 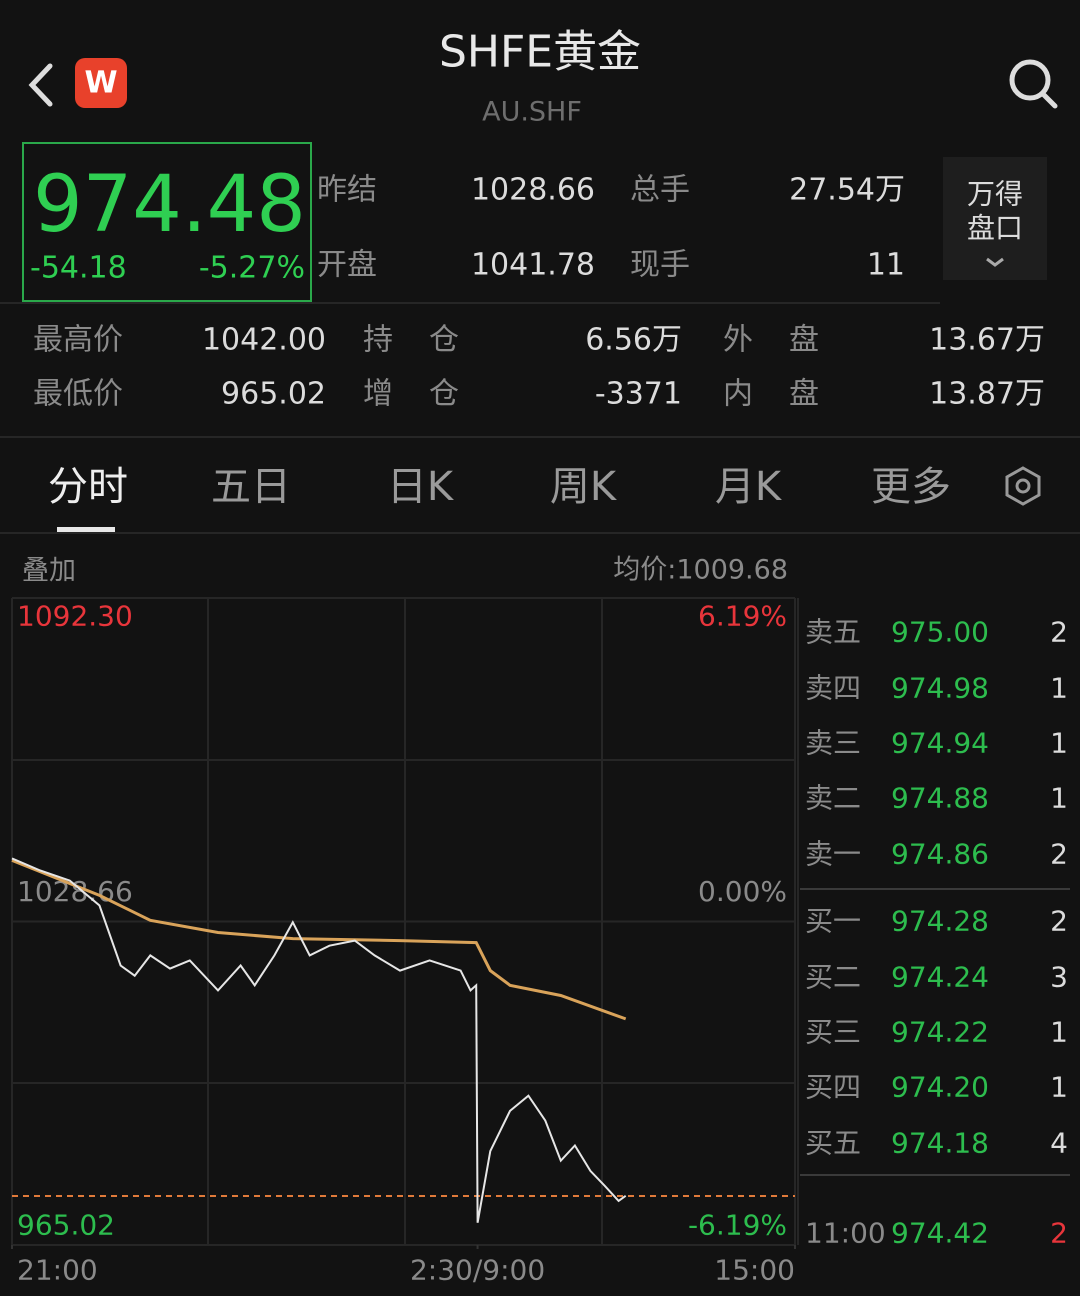 I want to click on book-label: 买四, so click(x=833, y=1087).